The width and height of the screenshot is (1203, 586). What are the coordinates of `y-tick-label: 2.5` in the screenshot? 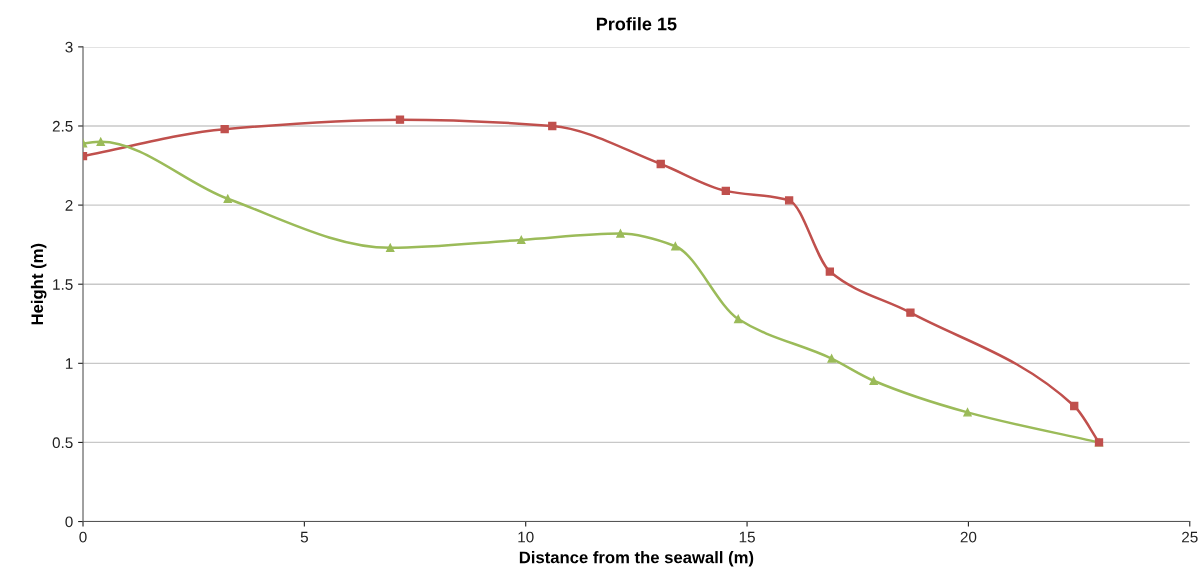 It's located at (62, 126).